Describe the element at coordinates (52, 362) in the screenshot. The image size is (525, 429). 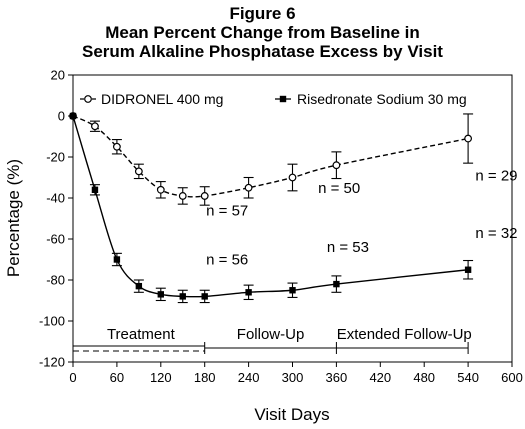
I see `y-tick-label: -120` at that location.